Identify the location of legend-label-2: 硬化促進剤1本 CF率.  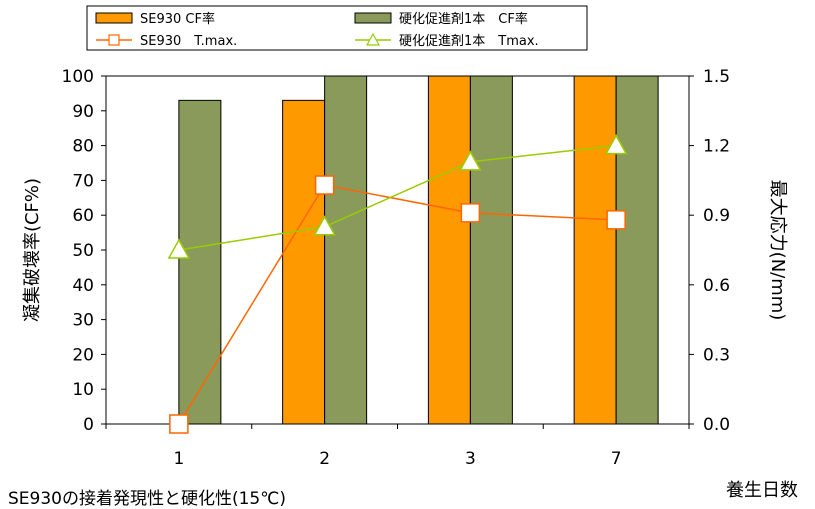
(463, 19).